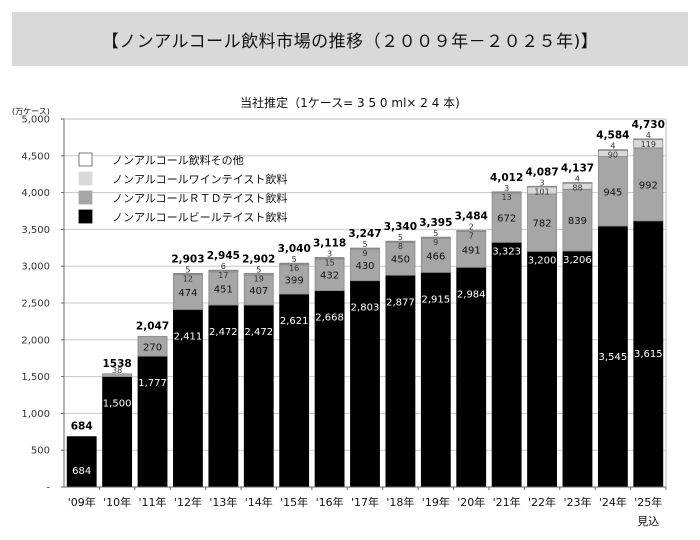  Describe the element at coordinates (435, 223) in the screenshot. I see `total-label: 3,395` at that location.